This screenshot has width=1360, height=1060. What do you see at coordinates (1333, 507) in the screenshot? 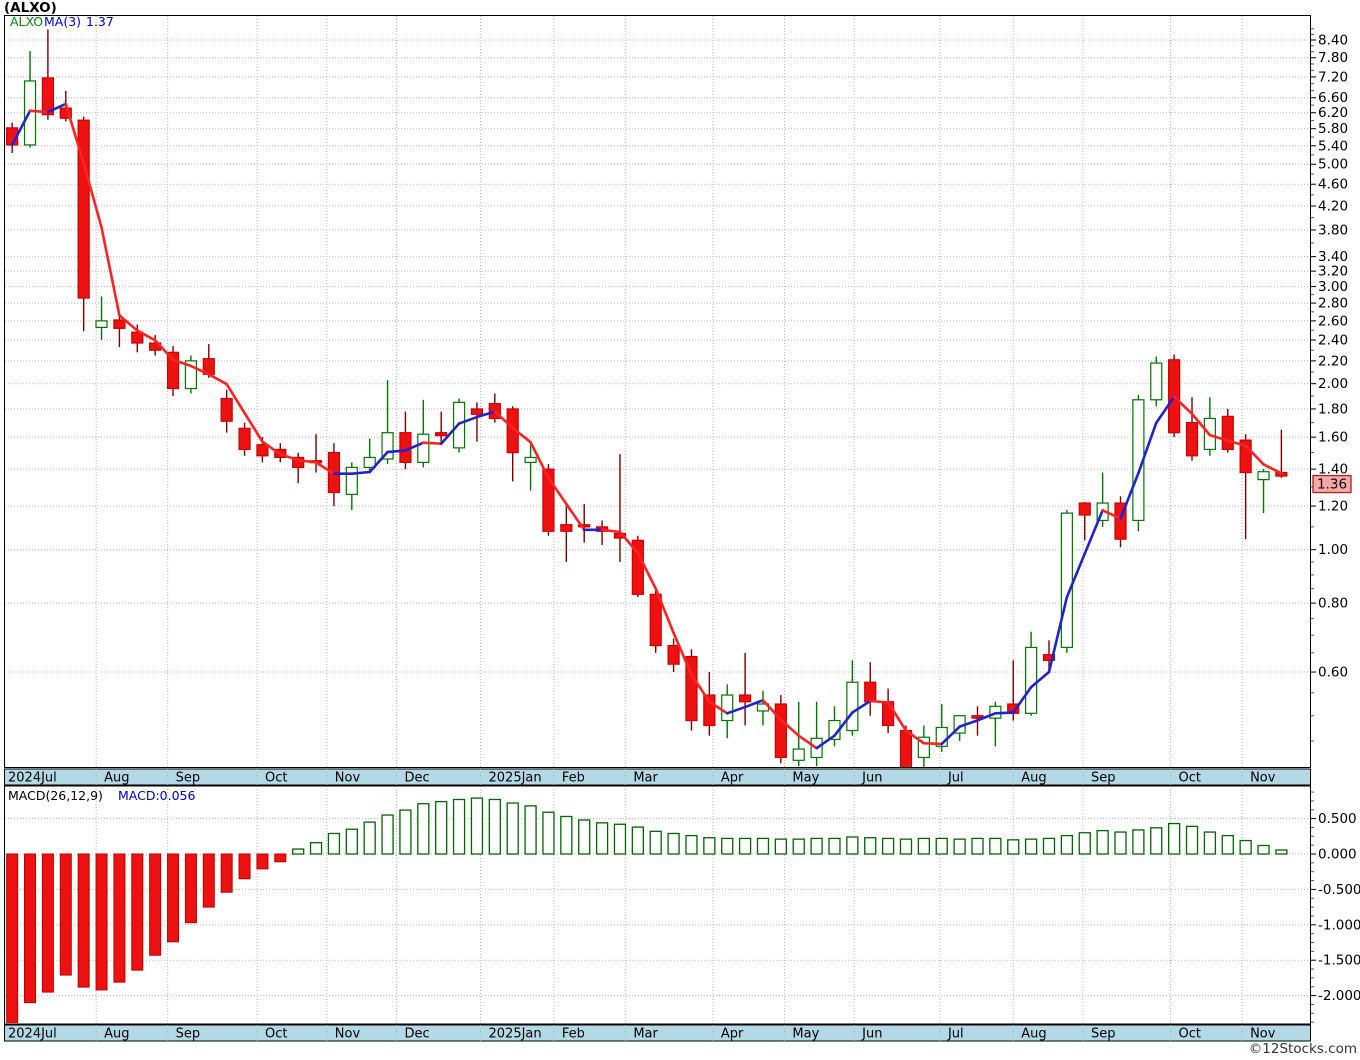
I see `price-tick-label: 1.20` at bounding box center [1333, 507].